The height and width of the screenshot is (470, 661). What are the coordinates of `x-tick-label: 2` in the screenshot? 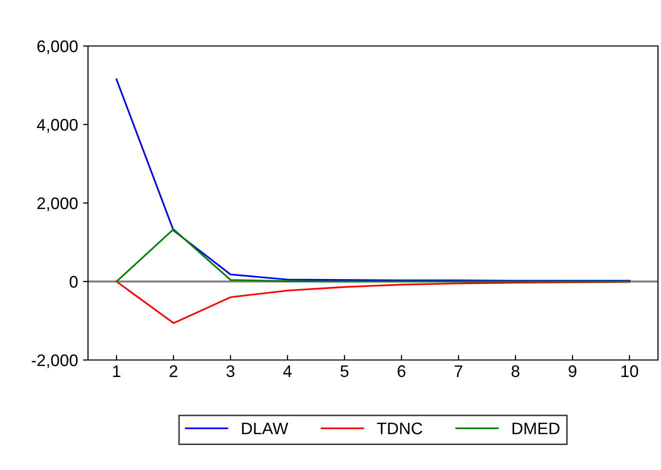 It's located at (174, 371).